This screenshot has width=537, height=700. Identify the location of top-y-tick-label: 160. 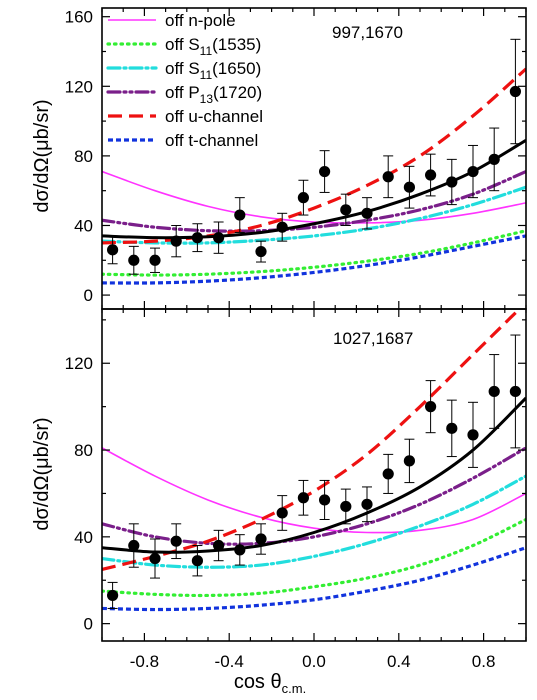
(79, 17).